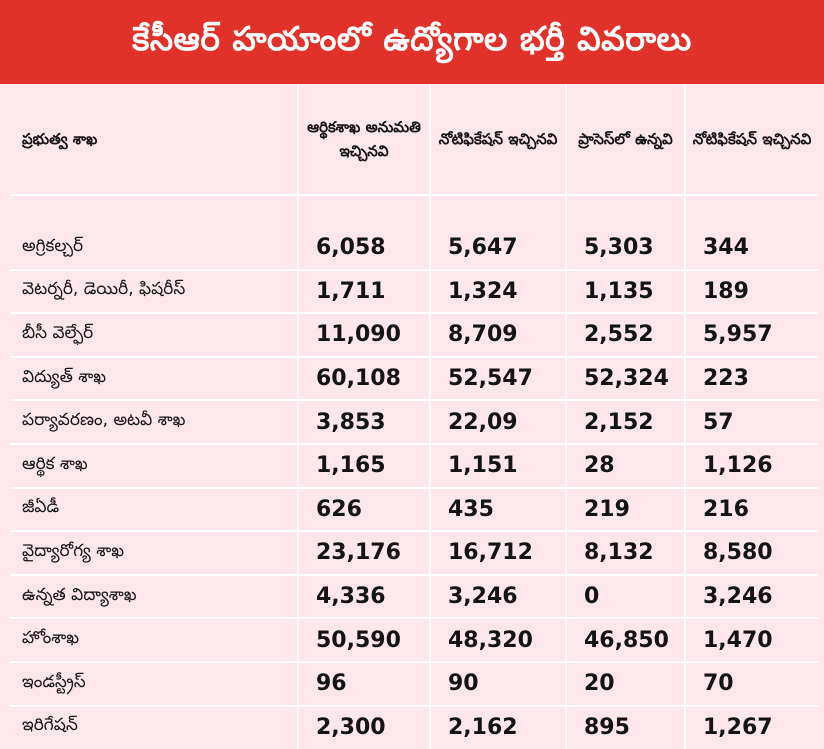 Image resolution: width=824 pixels, height=749 pixels. I want to click on count-value: 1,711, so click(351, 291).